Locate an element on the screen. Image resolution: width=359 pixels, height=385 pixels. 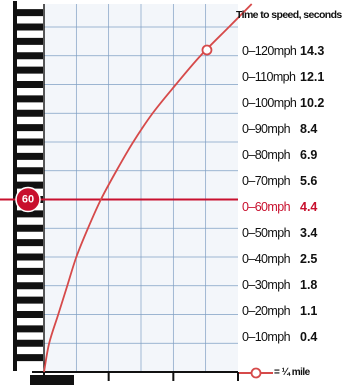
speed-60-badge: 60 is located at coordinates (28, 199).